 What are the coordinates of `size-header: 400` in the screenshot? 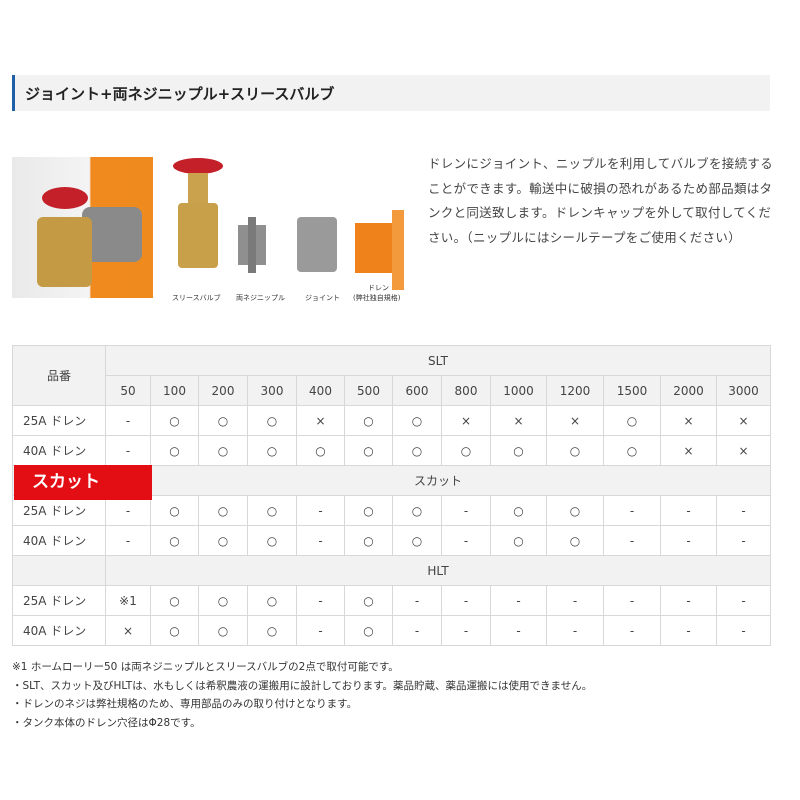 It's located at (320, 390).